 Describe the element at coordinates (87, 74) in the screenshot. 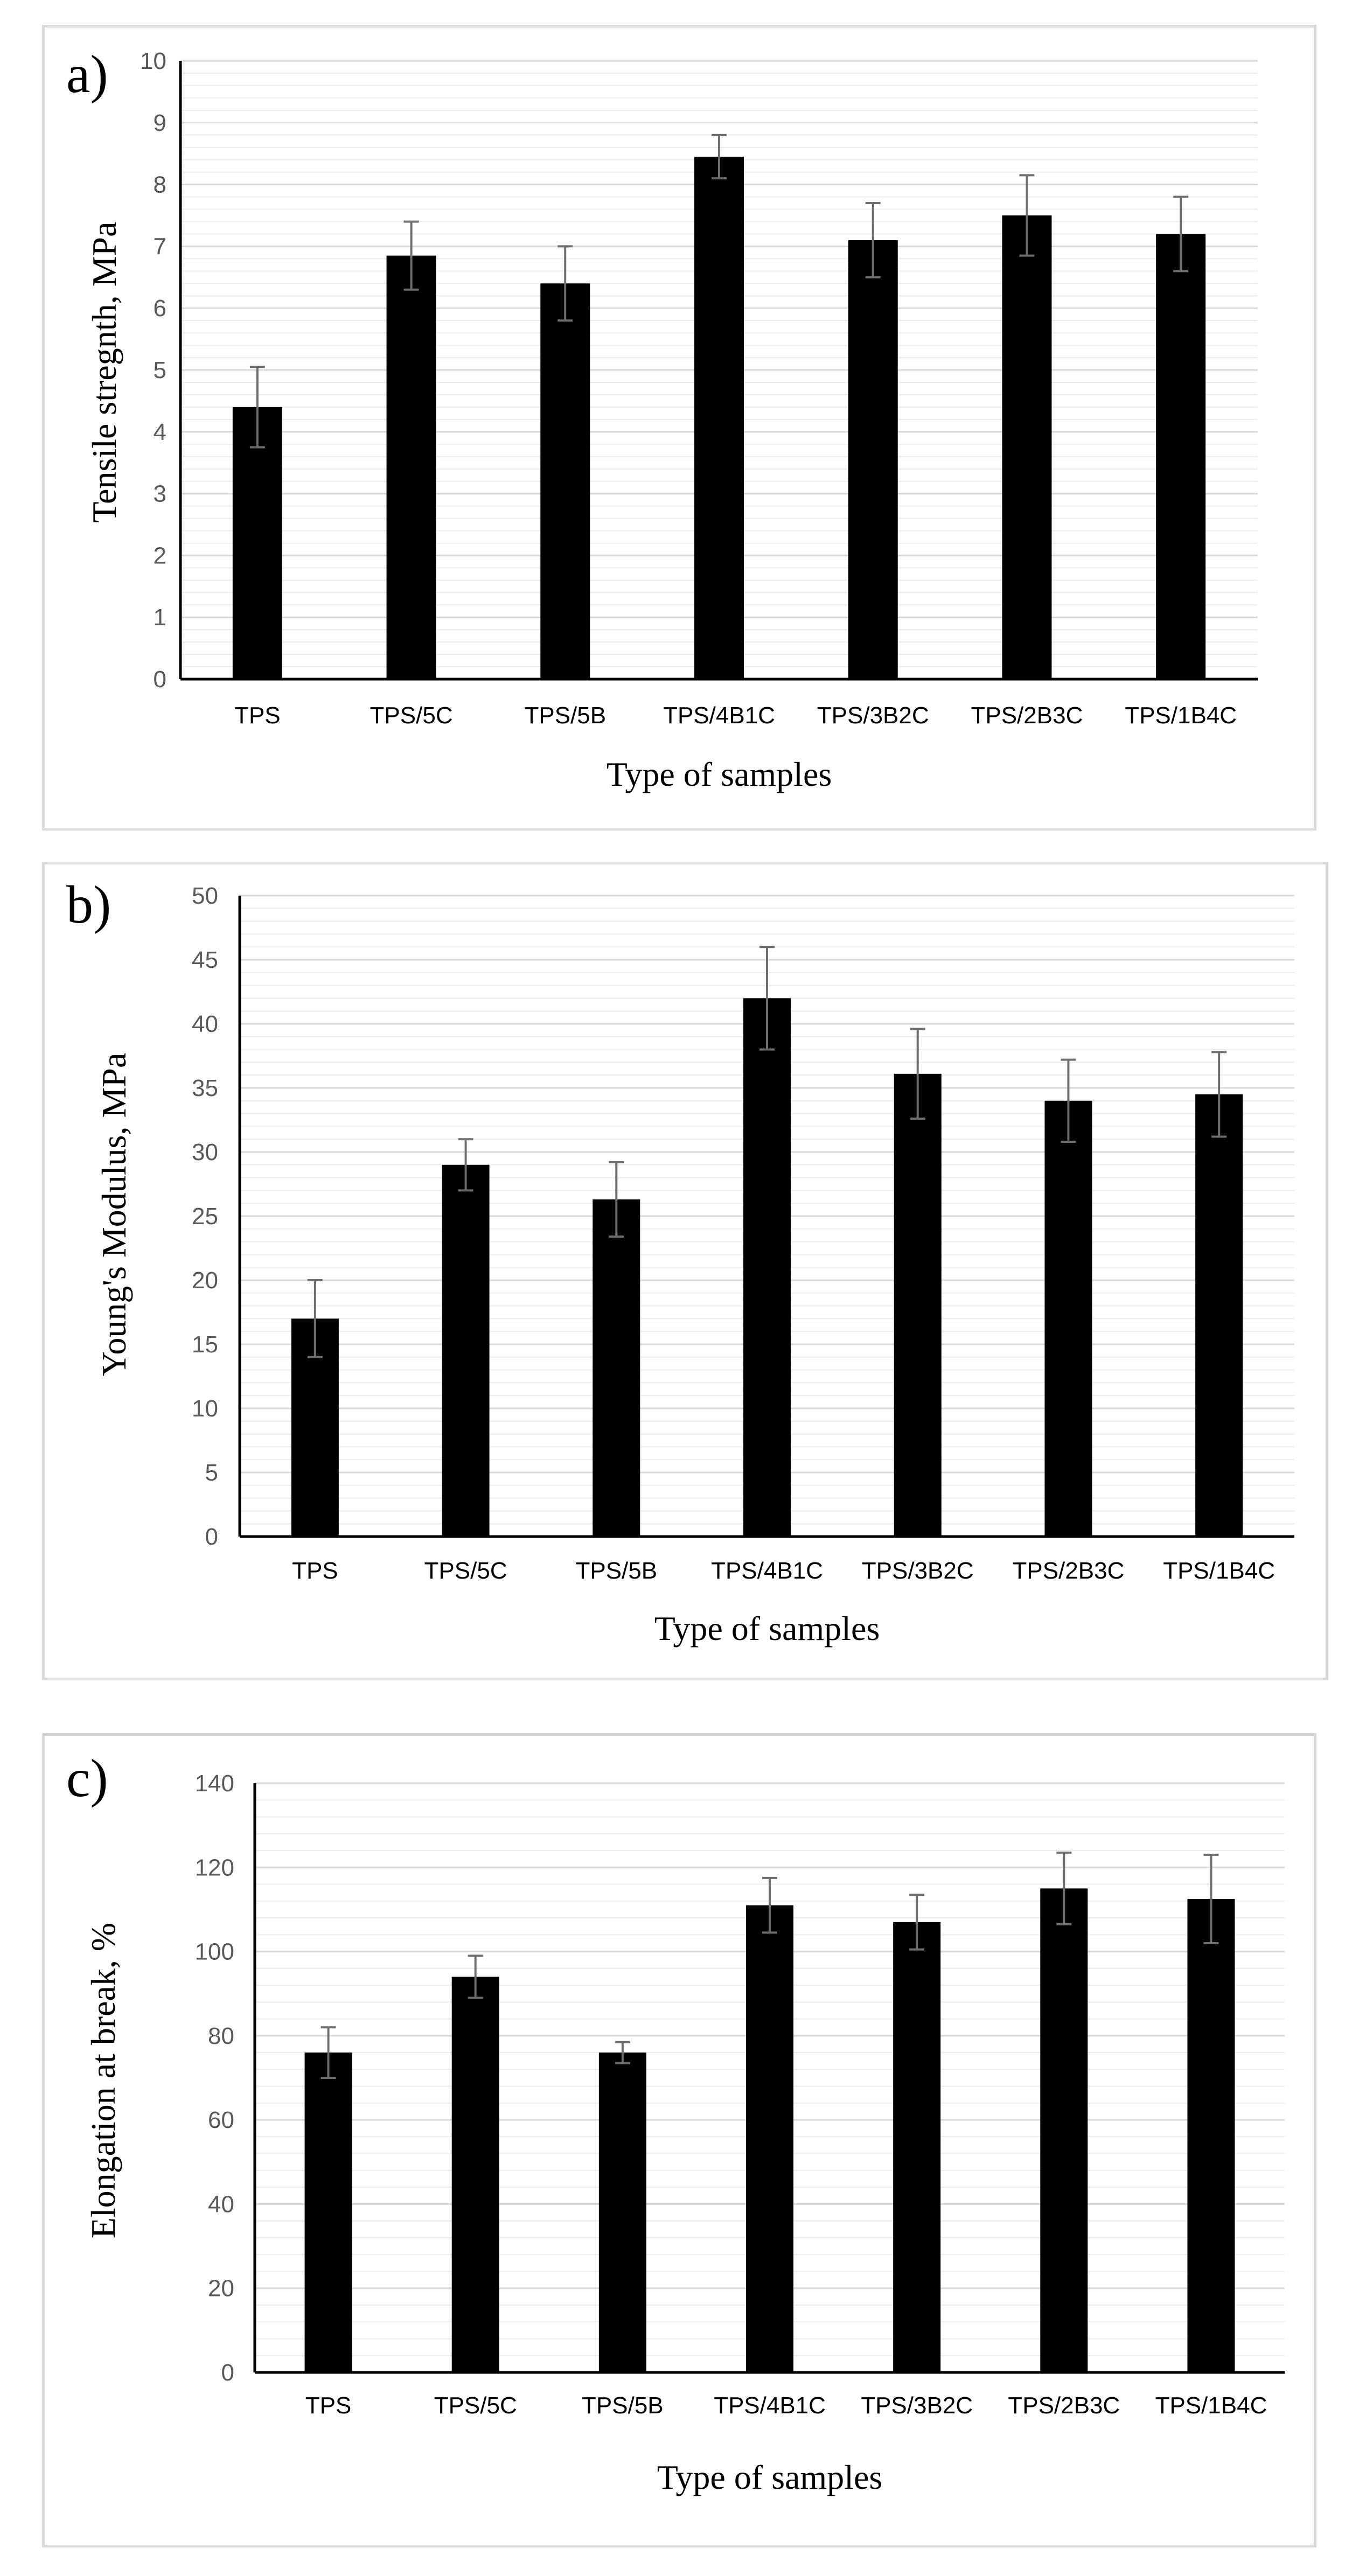

I see `panel-label: a)` at that location.